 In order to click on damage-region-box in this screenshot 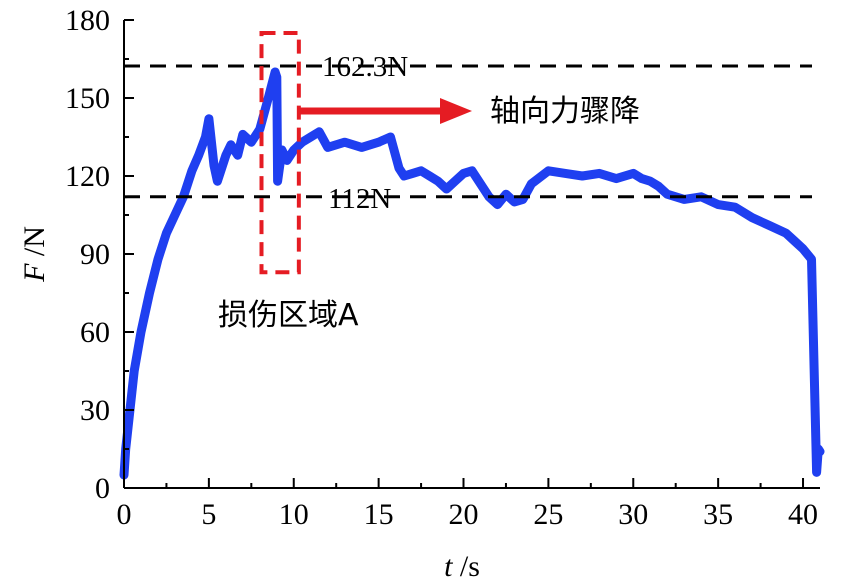, I will do `click(280, 153)`.